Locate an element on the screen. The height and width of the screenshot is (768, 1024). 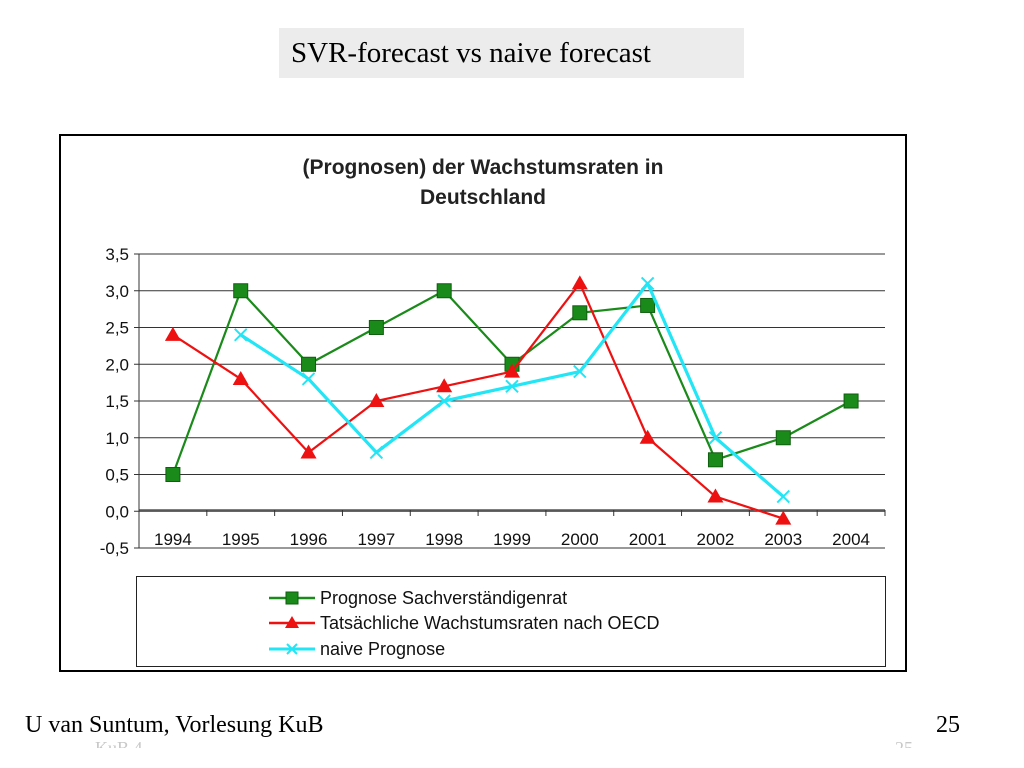
slide-title: SVR-forecast vs naive forecast is located at coordinates (511, 53).